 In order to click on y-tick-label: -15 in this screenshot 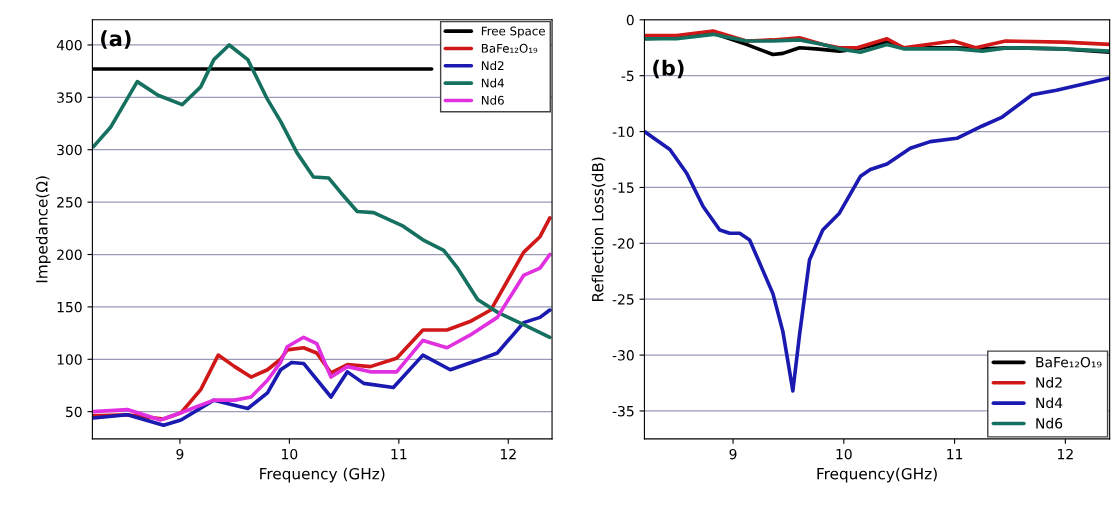, I will do `click(623, 187)`.